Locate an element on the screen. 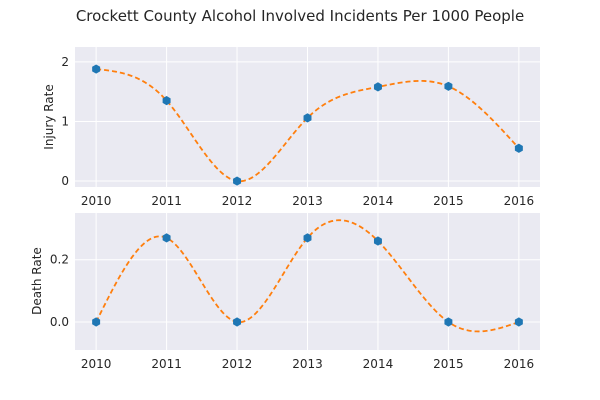 The height and width of the screenshot is (400, 600). injury-y-tick-label: 0 is located at coordinates (65, 181).